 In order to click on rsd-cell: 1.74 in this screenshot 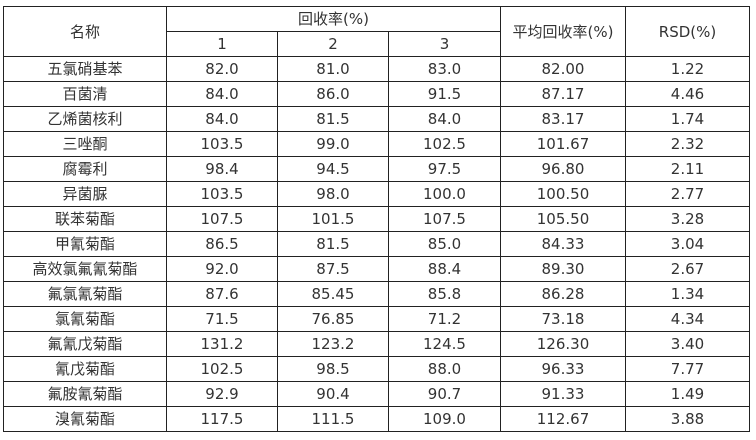, I will do `click(687, 119)`.